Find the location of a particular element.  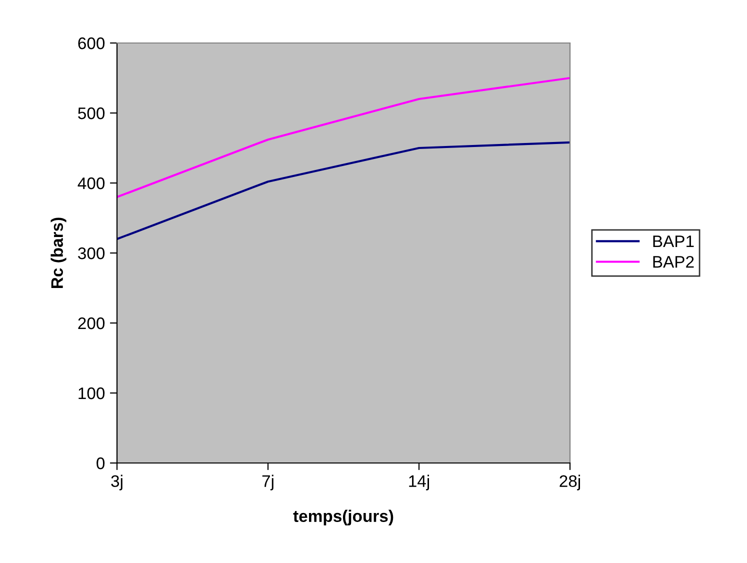

y-tick-label: 400 is located at coordinates (91, 183).